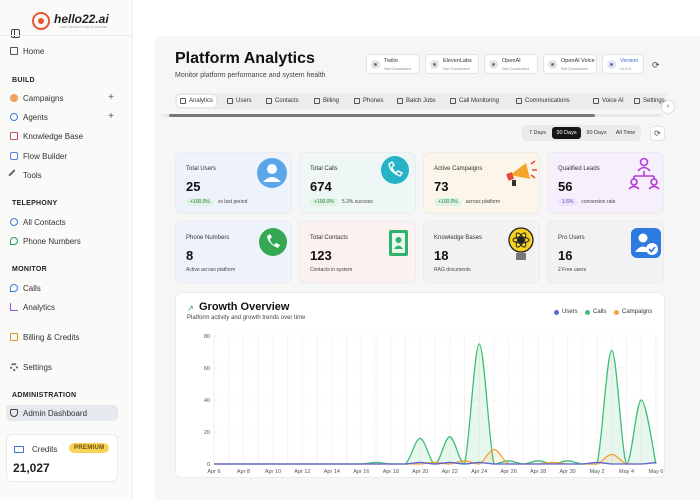 The width and height of the screenshot is (700, 500). Describe the element at coordinates (51, 337) in the screenshot. I see `sidebar-item-label: Billing & Credits` at that location.